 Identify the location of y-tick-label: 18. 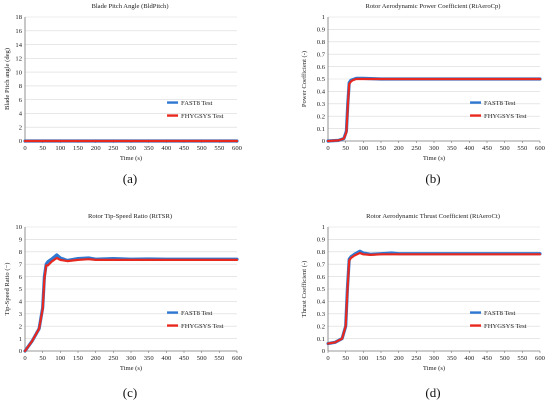
(18, 17).